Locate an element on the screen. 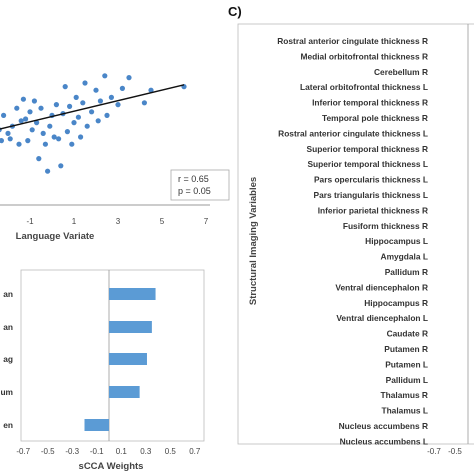  roi-label: Inferior parietal thickness R is located at coordinates (373, 210).